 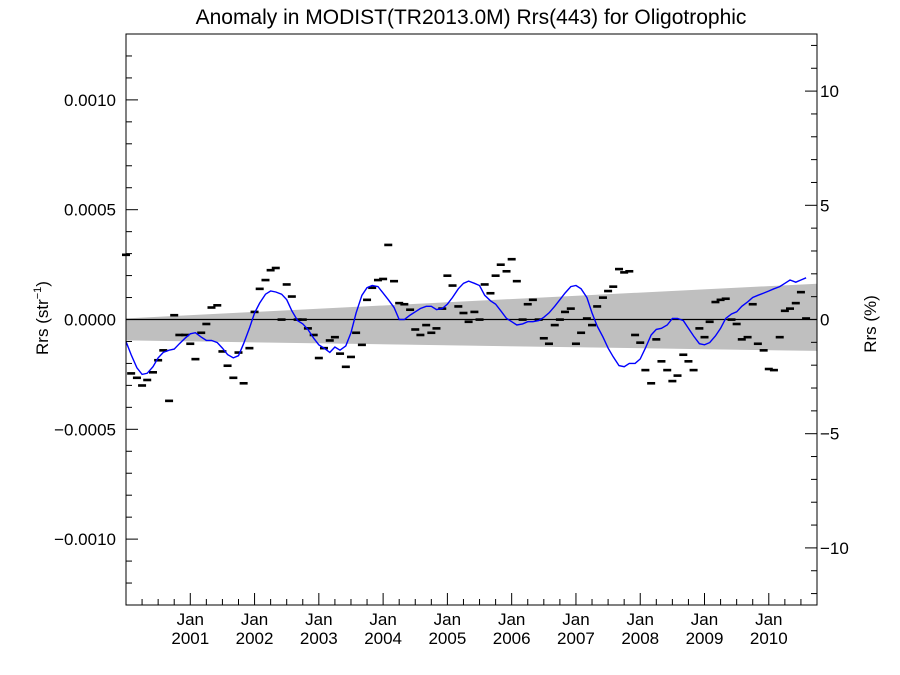 What do you see at coordinates (640, 638) in the screenshot?
I see `x-tick-label-year: 2008` at bounding box center [640, 638].